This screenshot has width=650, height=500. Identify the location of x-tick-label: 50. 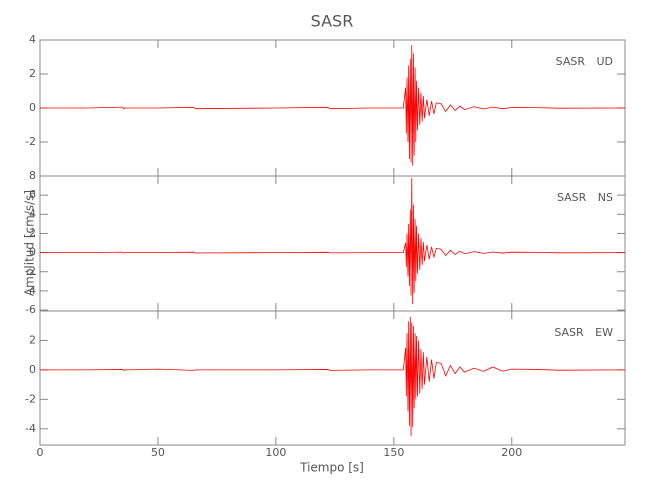
(158, 452).